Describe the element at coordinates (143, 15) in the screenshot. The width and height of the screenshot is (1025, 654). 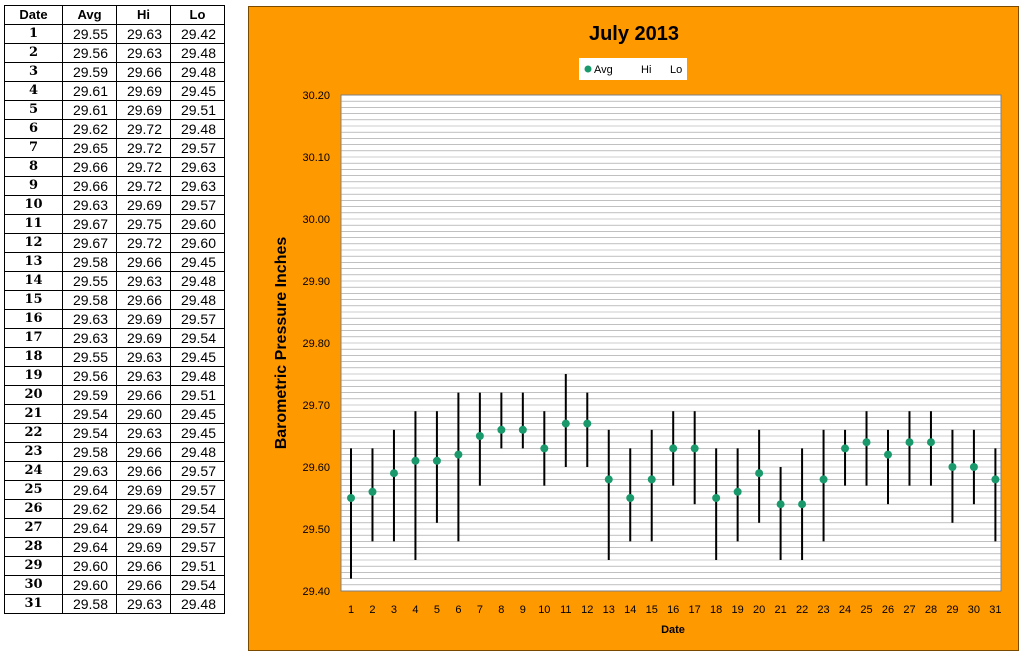
I see `table-header-cell: Hi` at that location.